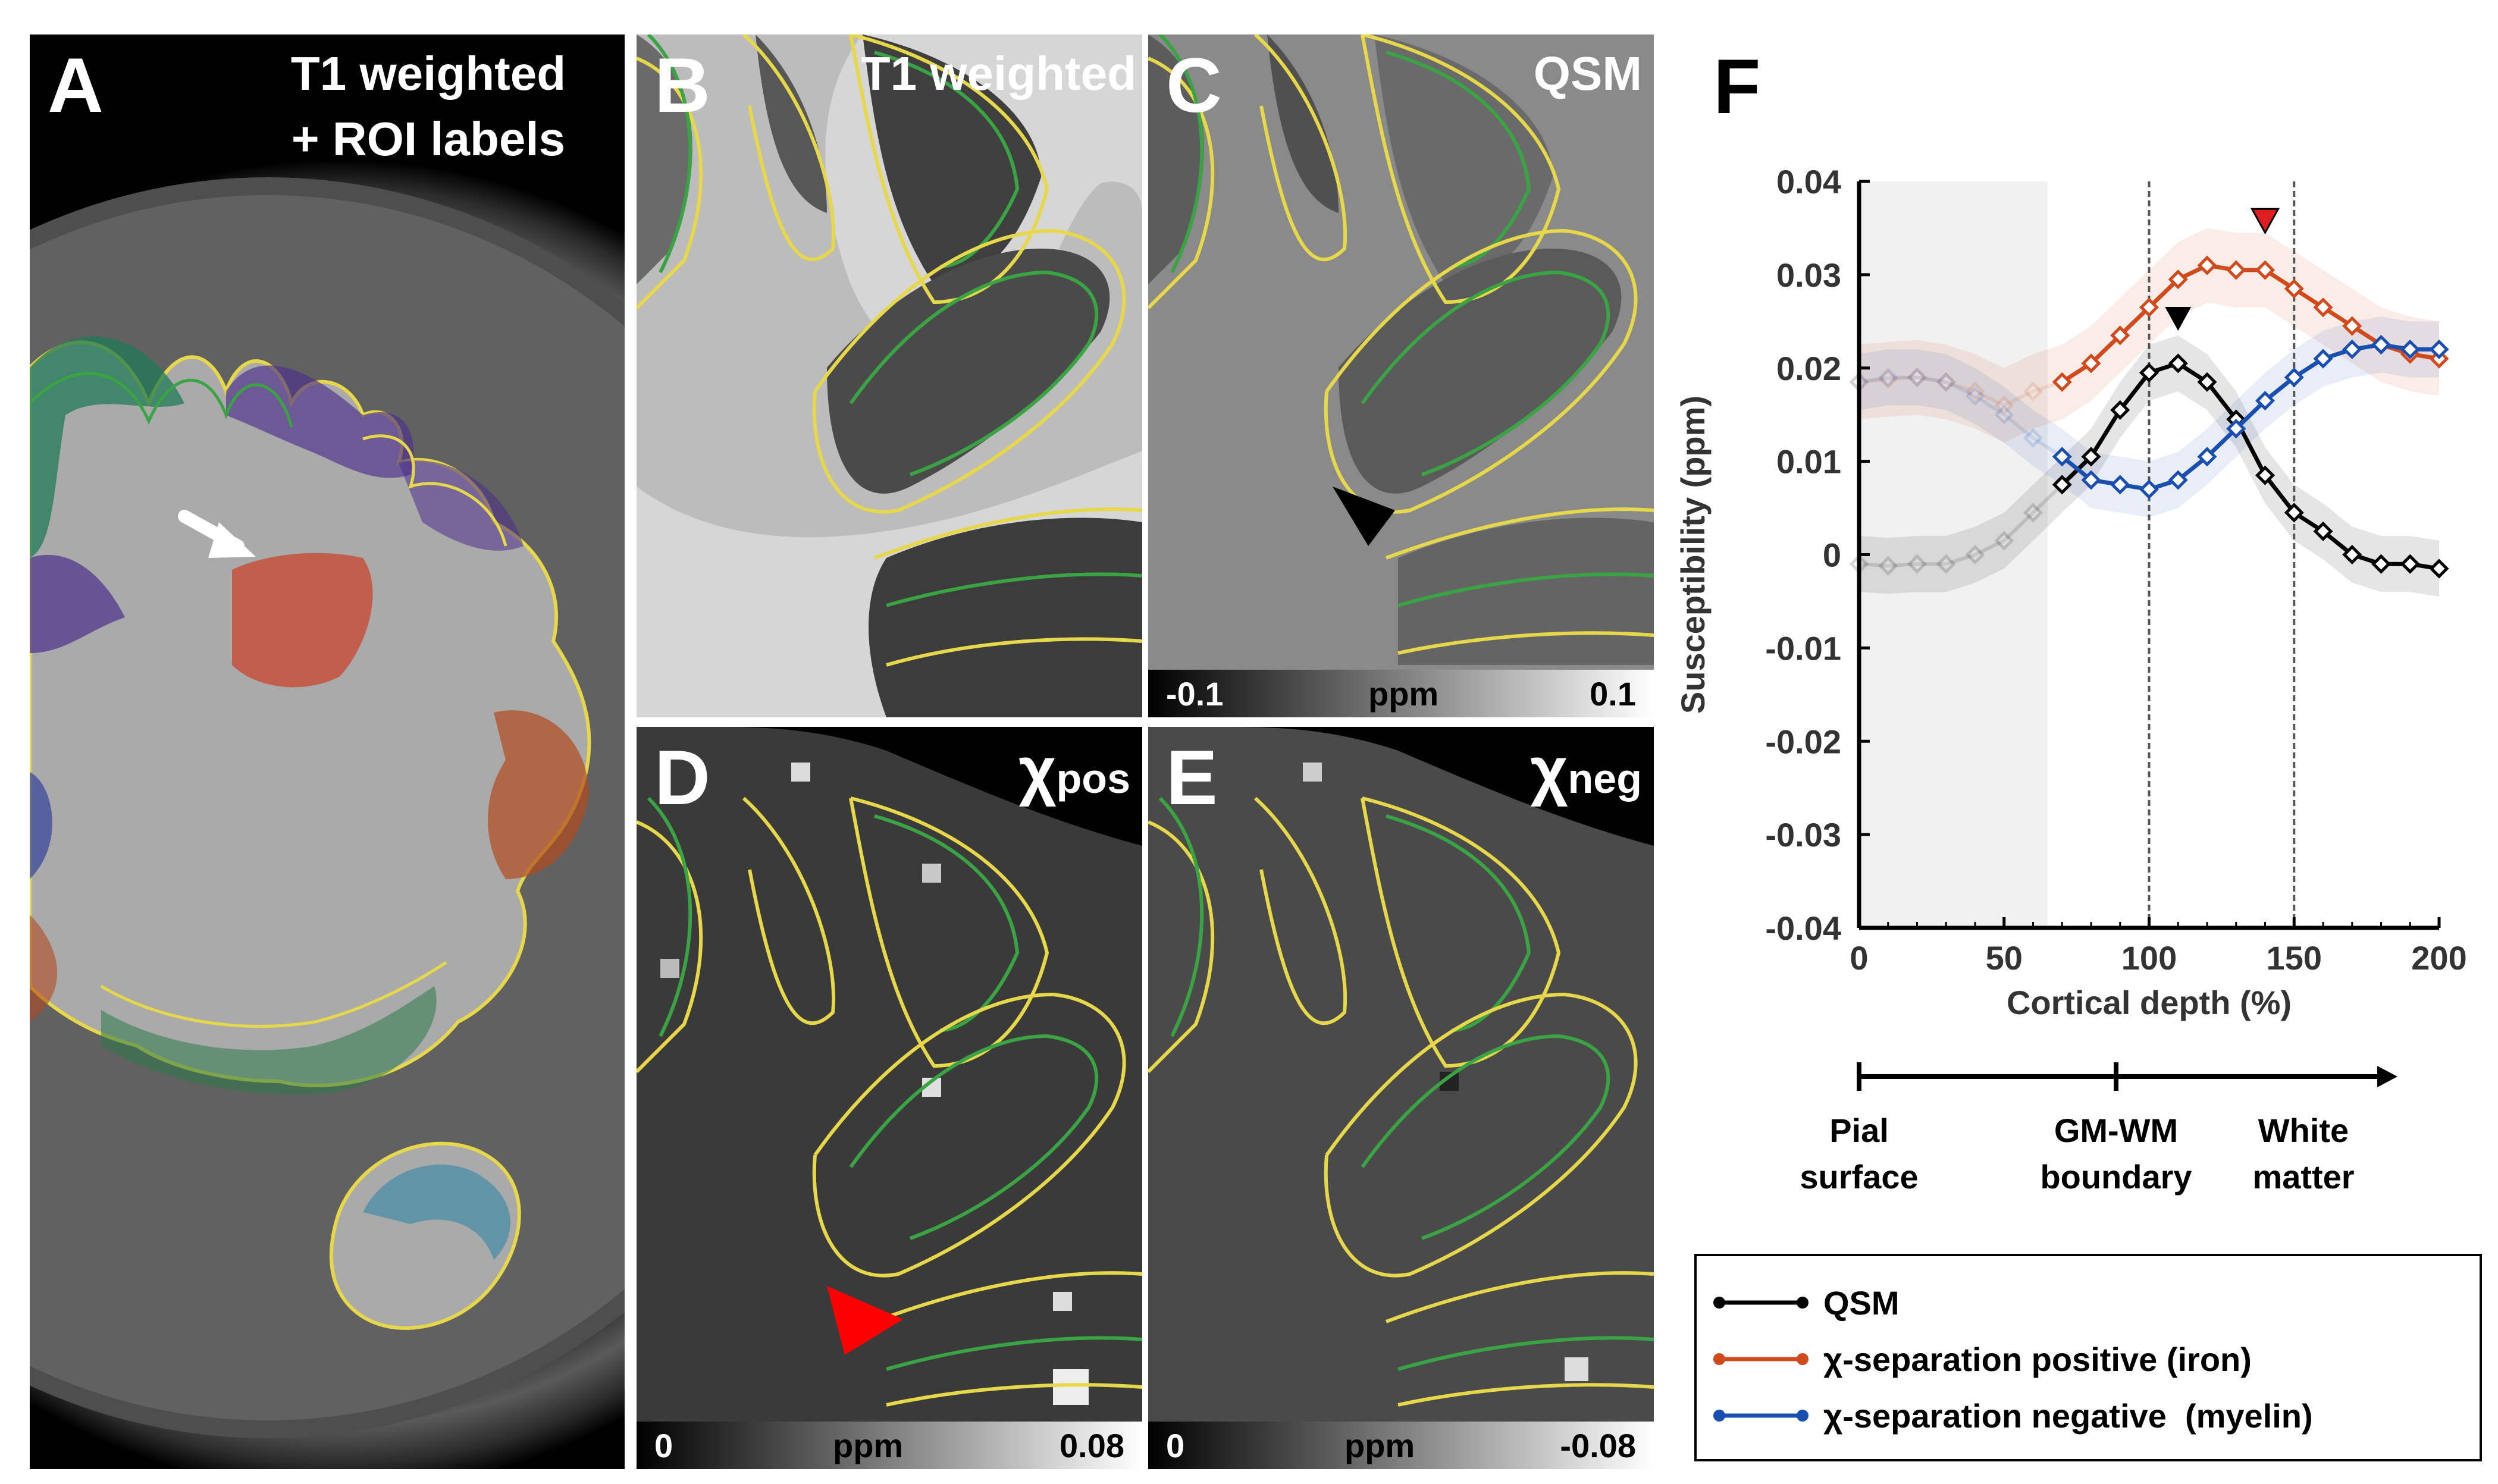  Describe the element at coordinates (1832, 555) in the screenshot. I see `y-tick-label: 0` at that location.